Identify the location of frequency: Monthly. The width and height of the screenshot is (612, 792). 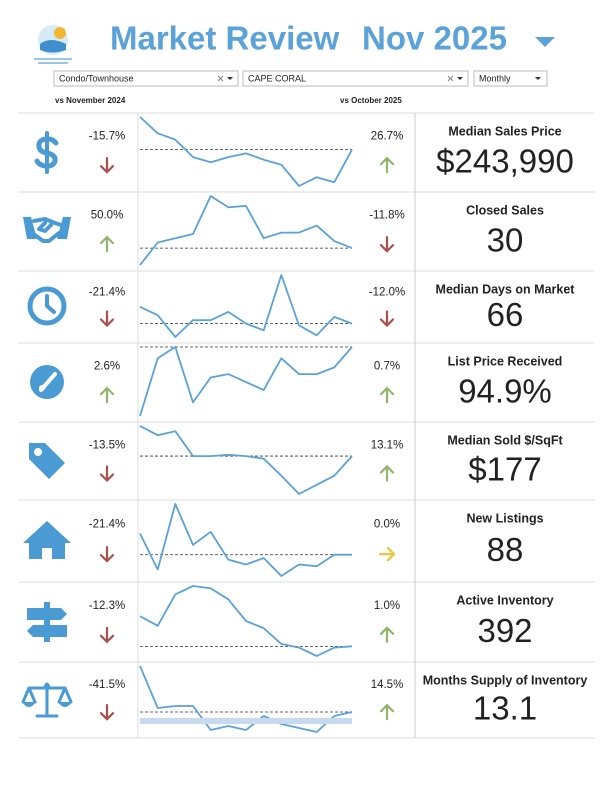
(495, 78).